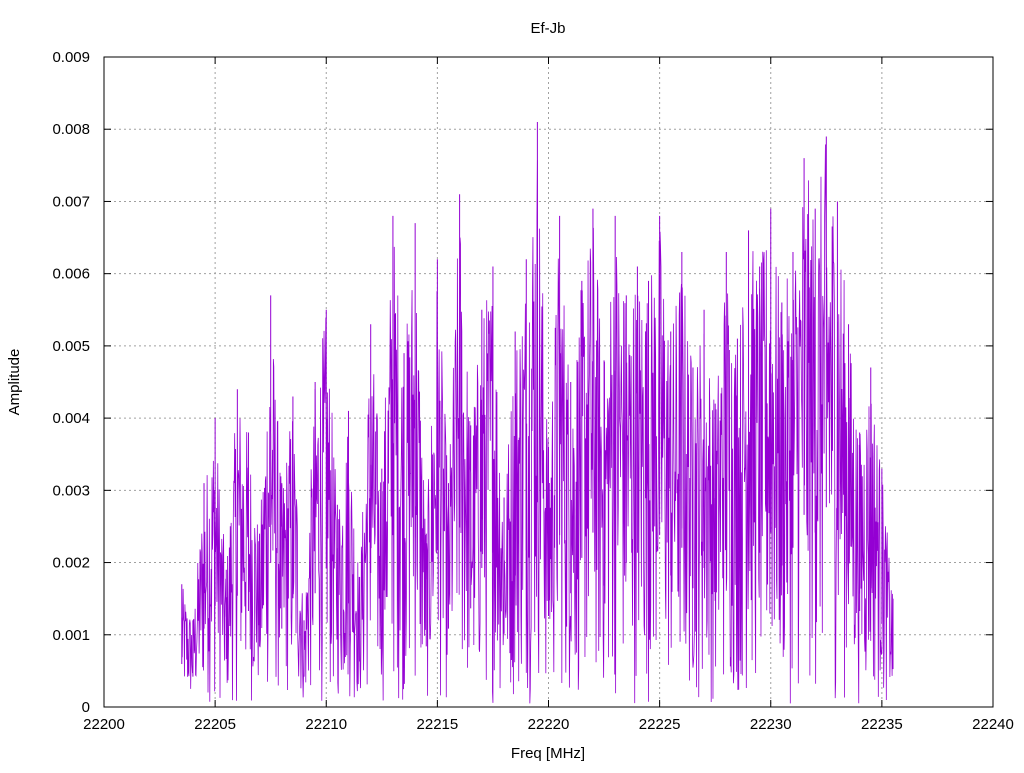 This screenshot has width=1024, height=773. What do you see at coordinates (71, 274) in the screenshot?
I see `y-tick-label: 0.006` at bounding box center [71, 274].